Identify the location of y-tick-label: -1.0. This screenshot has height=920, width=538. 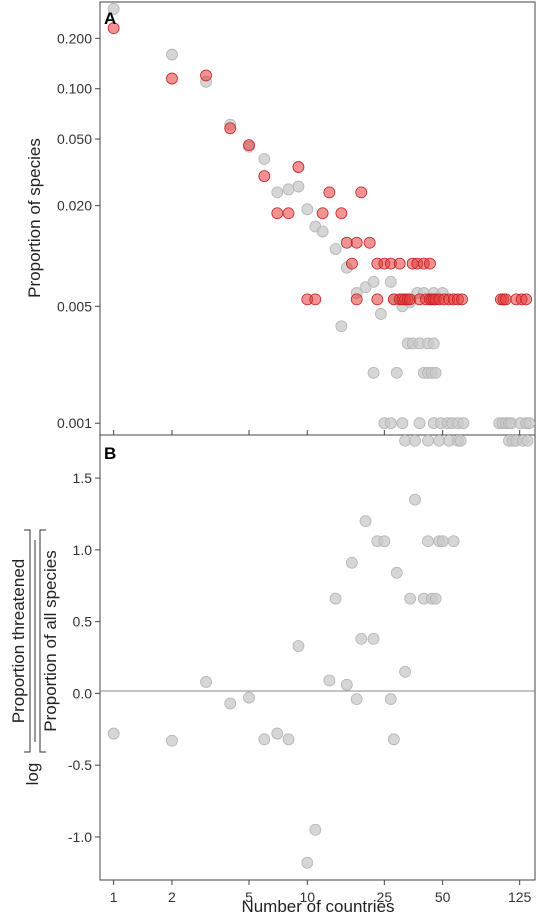
(80, 837).